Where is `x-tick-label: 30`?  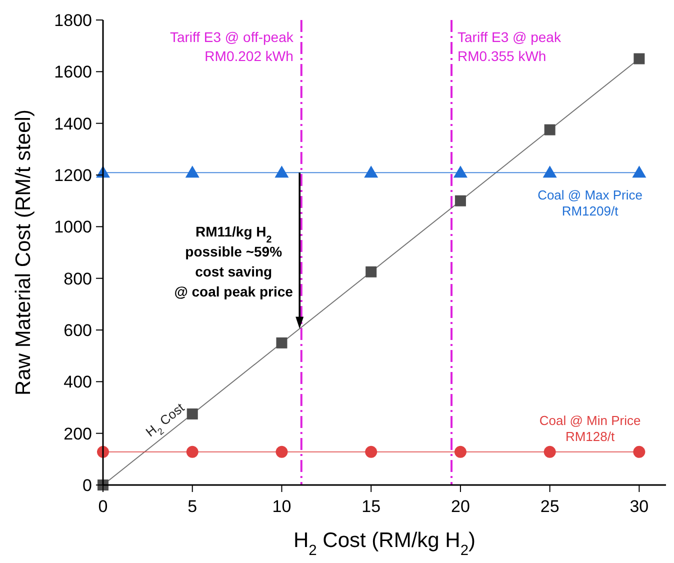 x-tick-label: 30 is located at coordinates (639, 506).